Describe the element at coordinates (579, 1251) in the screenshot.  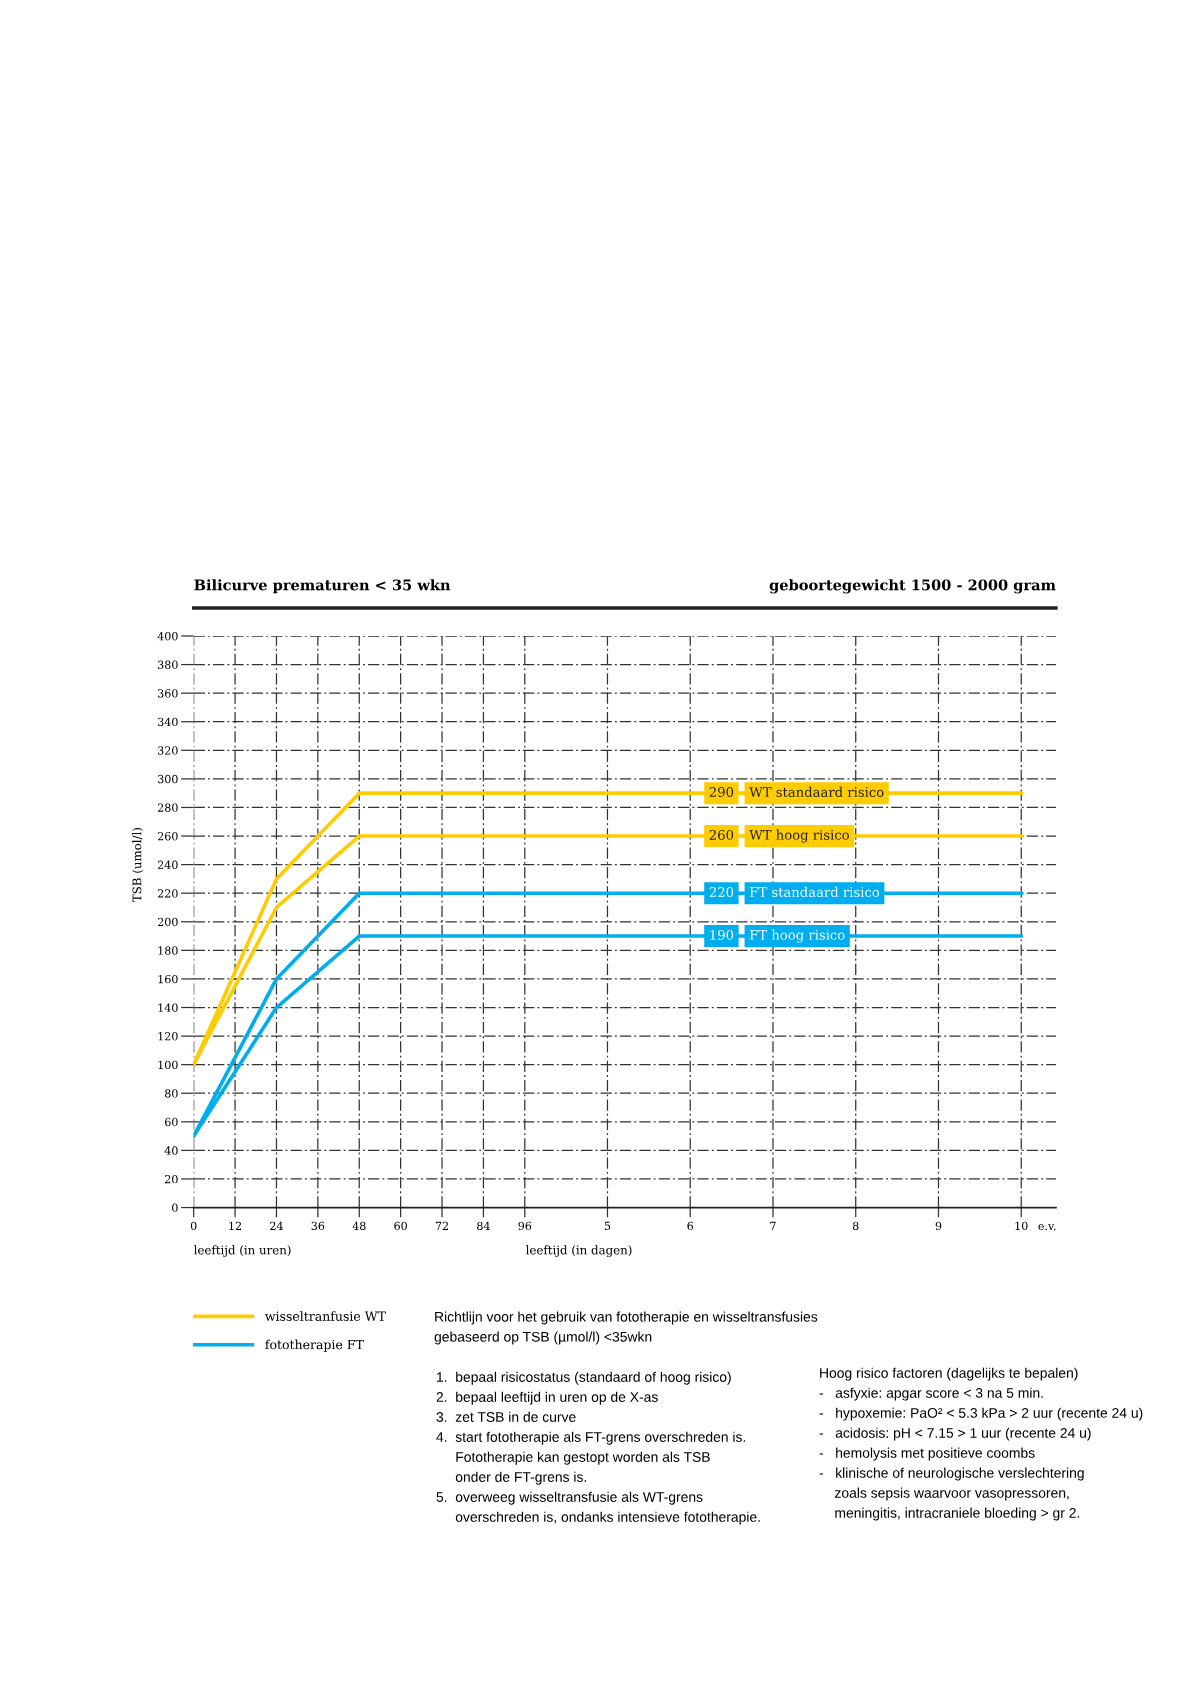
I see `x2-axis-title: leeftijd (in dagen)` at that location.